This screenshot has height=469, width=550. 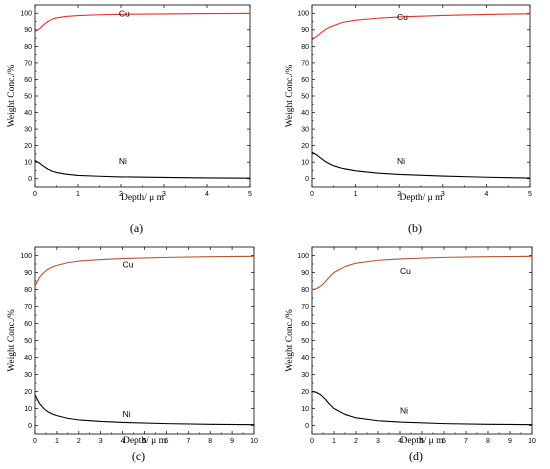 I want to click on panel-label: (d), so click(x=416, y=456).